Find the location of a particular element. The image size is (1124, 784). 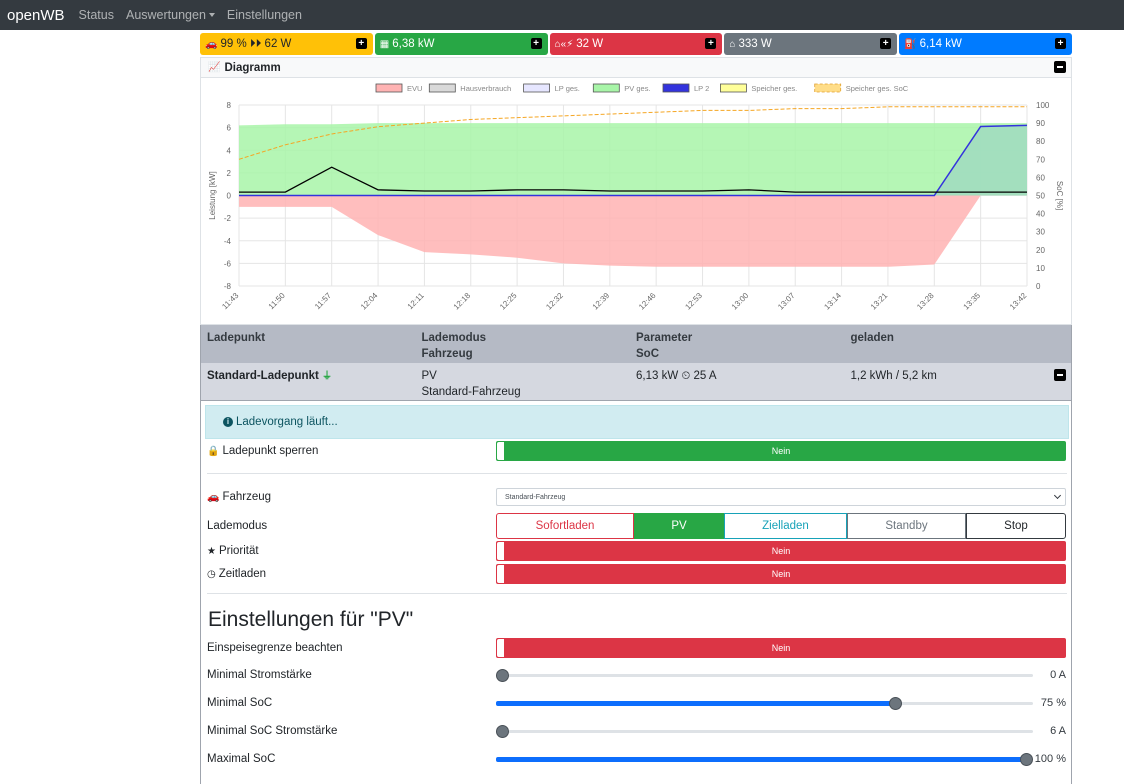

slider-rail is located at coordinates (764, 731).